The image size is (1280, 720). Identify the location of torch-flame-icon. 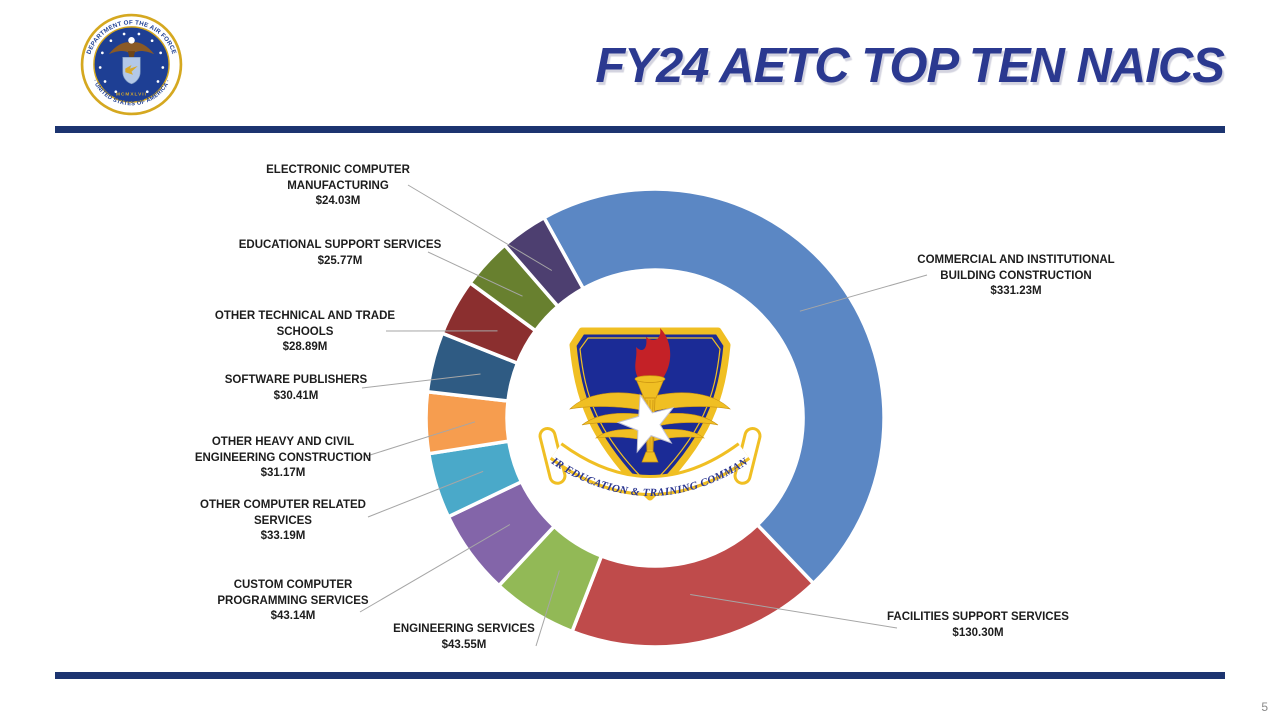
(653, 353).